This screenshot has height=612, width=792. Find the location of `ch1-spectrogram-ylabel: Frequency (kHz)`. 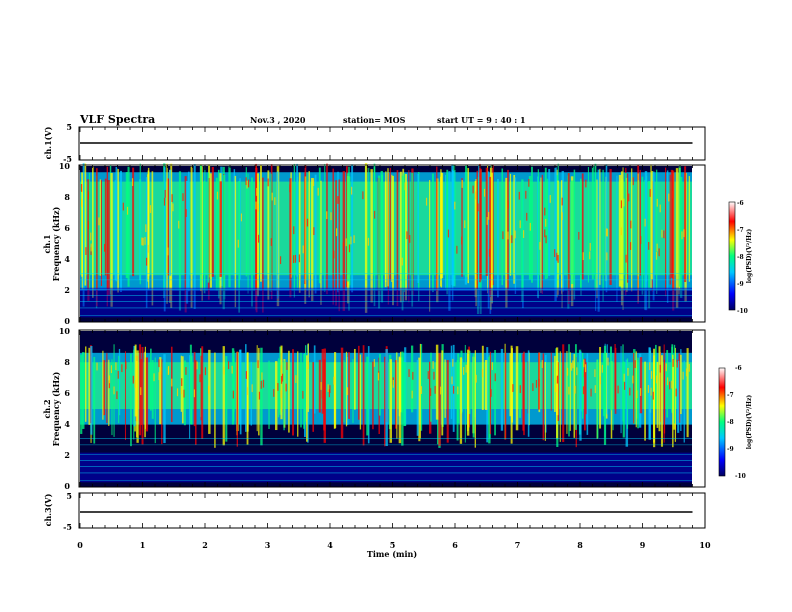

ch1-spectrogram-ylabel: Frequency (kHz) is located at coordinates (56, 243).